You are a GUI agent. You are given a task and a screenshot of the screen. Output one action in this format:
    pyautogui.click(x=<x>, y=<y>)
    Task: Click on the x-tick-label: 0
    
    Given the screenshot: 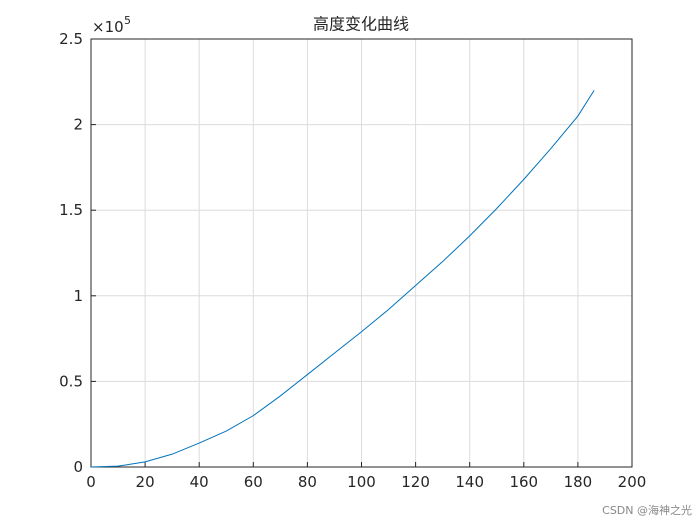 What is the action you would take?
    pyautogui.click(x=91, y=482)
    